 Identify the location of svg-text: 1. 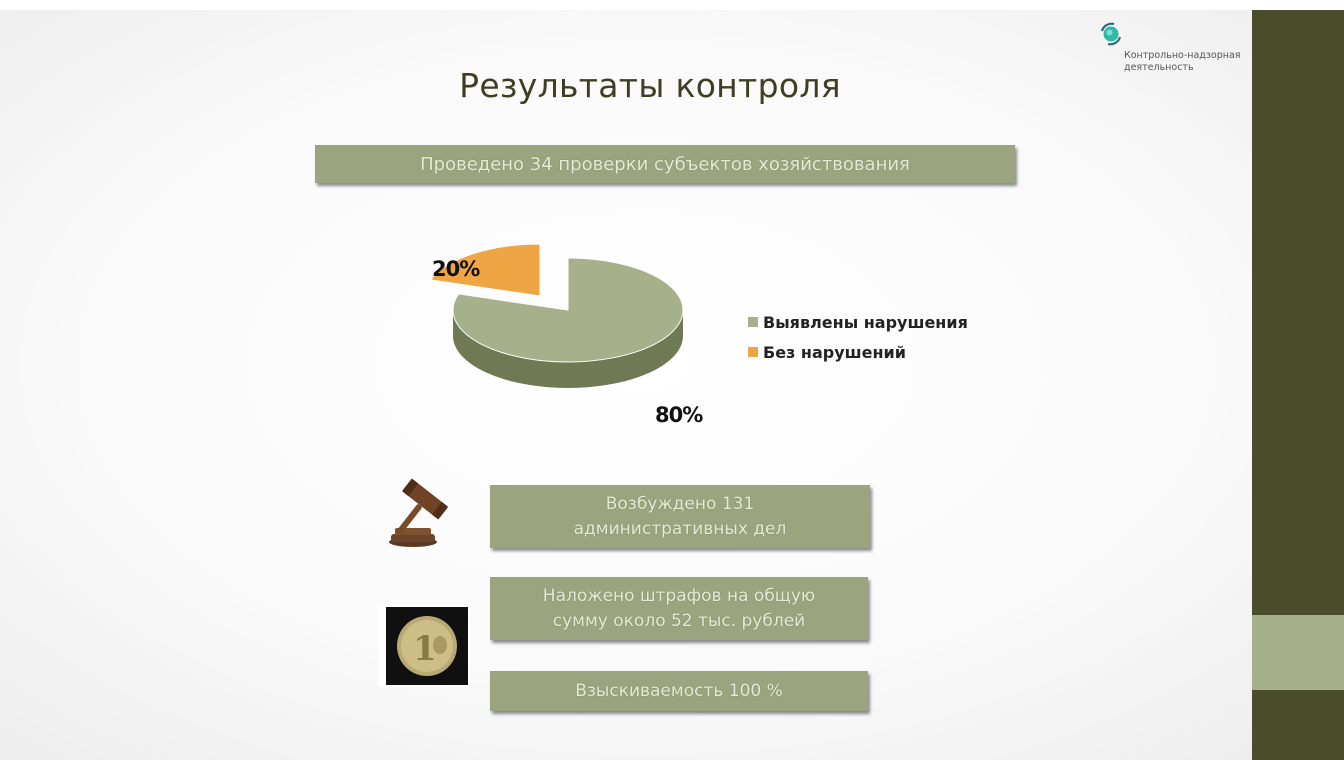
(425, 649).